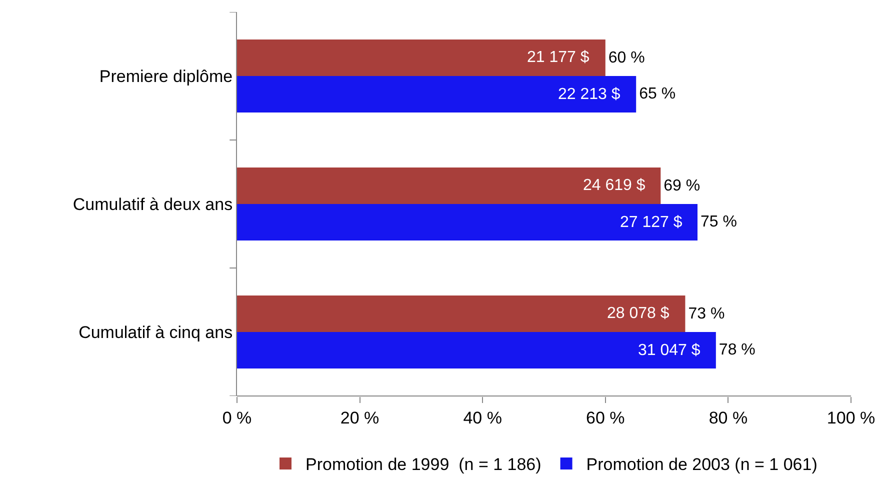  I want to click on x-tick-label: 0 %, so click(237, 418).